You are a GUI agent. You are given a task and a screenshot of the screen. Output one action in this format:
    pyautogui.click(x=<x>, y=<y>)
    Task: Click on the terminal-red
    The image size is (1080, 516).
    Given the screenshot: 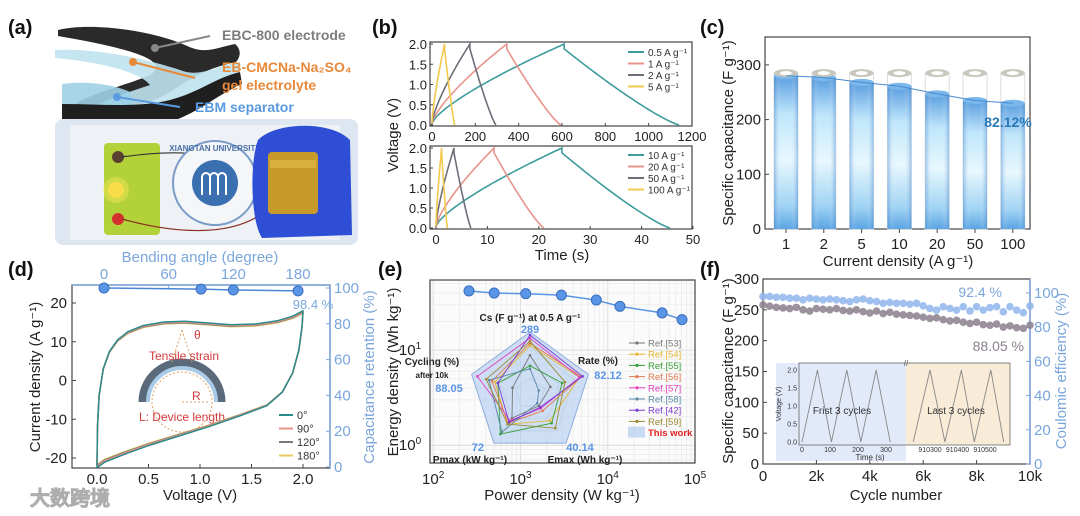 What is the action you would take?
    pyautogui.click(x=118, y=219)
    